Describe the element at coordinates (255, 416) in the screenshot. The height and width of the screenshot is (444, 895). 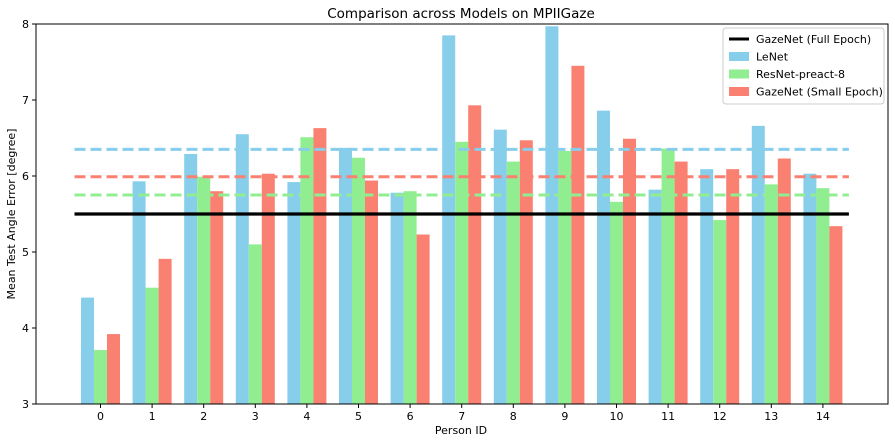
I see `x-tick-label-3: 3` at that location.